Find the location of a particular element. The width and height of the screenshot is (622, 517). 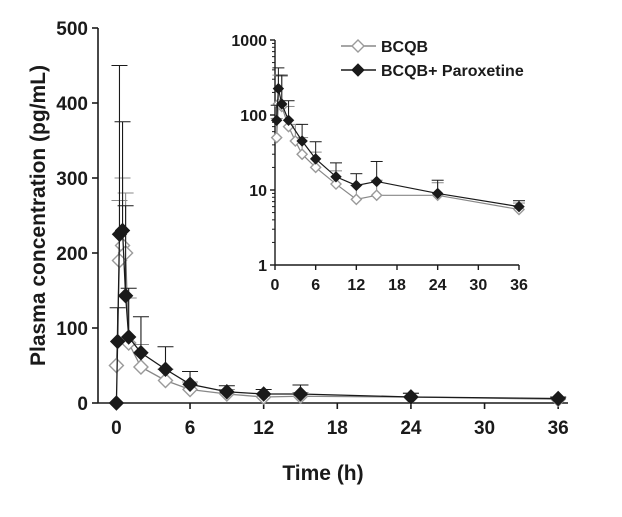

main-x-tick-label: 0 is located at coordinates (116, 428).